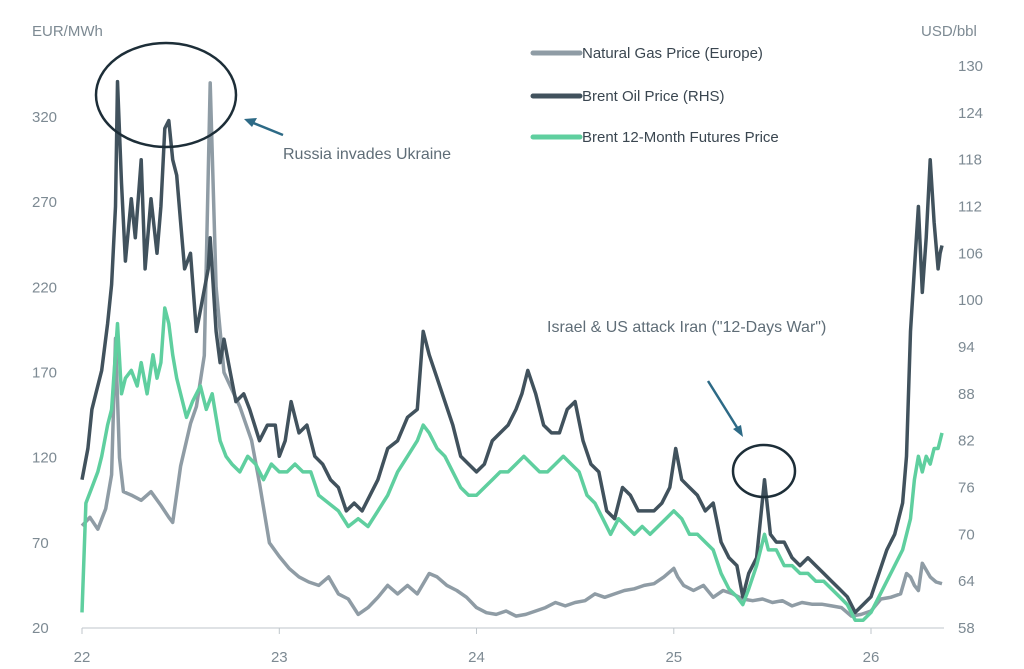 This screenshot has width=1024, height=669. I want to click on annotation-text-iran: Israel & US attack Iran ("12-Days War"), so click(686, 327).